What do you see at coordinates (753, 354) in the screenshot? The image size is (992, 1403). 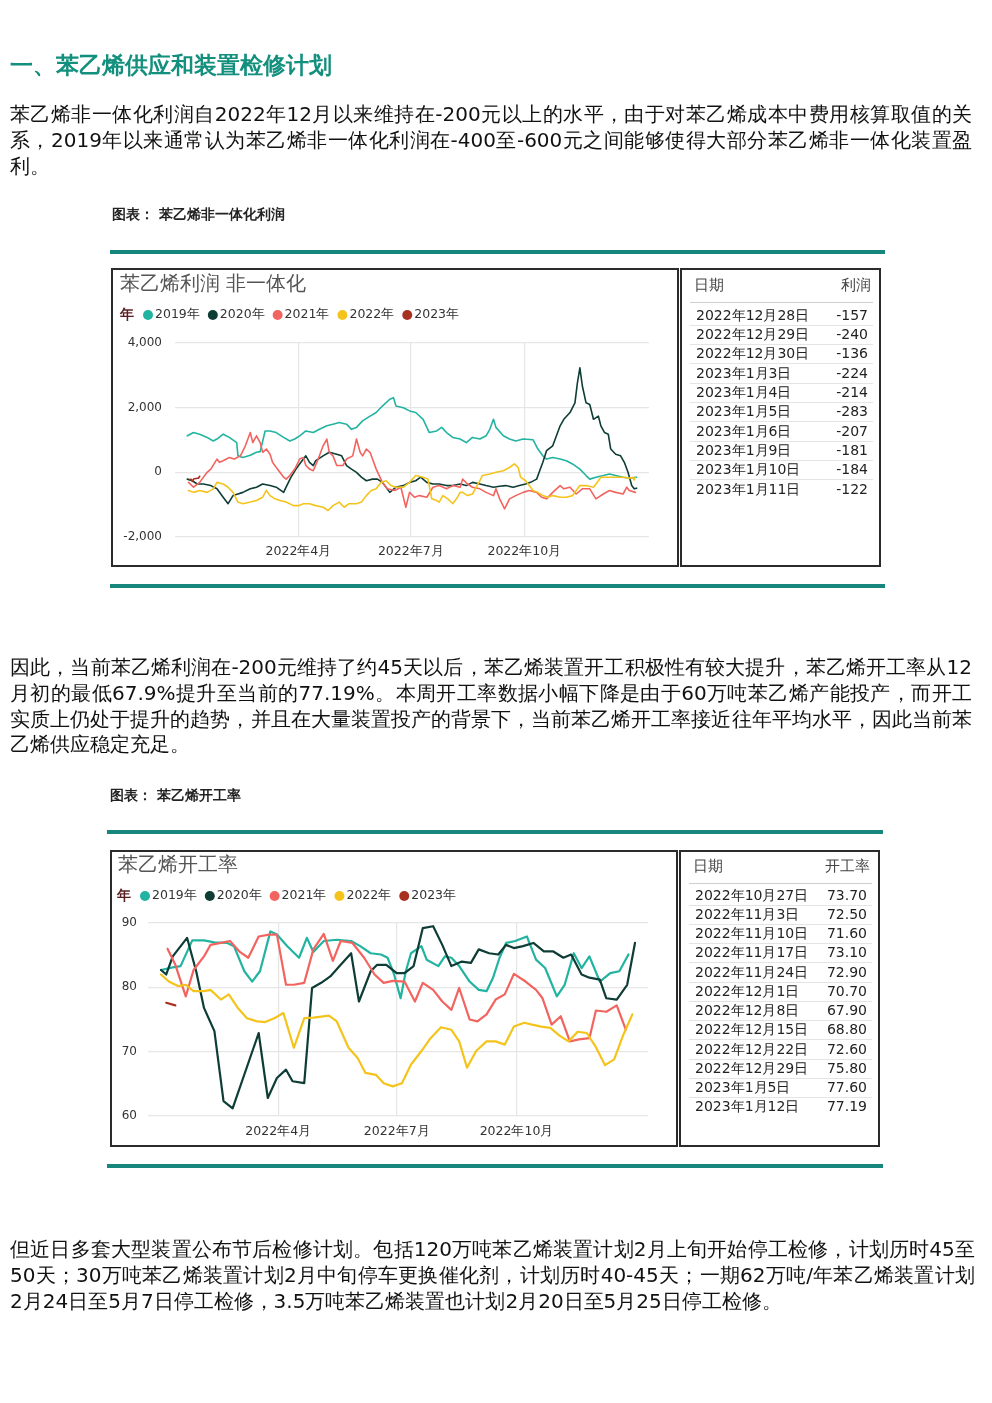 I see `category-label: 2022年12月30日` at bounding box center [753, 354].